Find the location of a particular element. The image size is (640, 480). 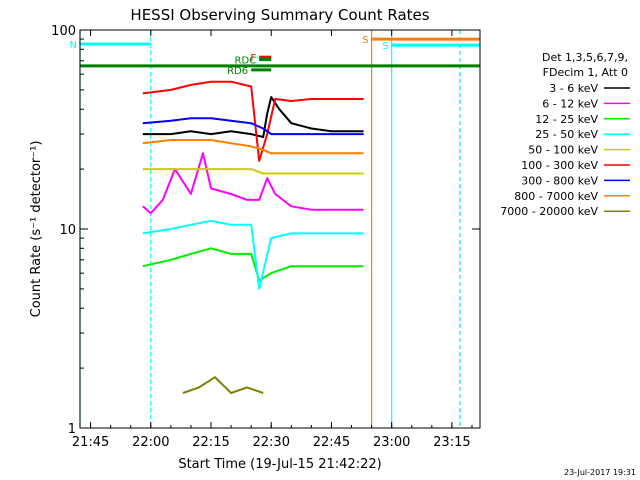

legend-label-2: 12 - 25 keV is located at coordinates (566, 119).